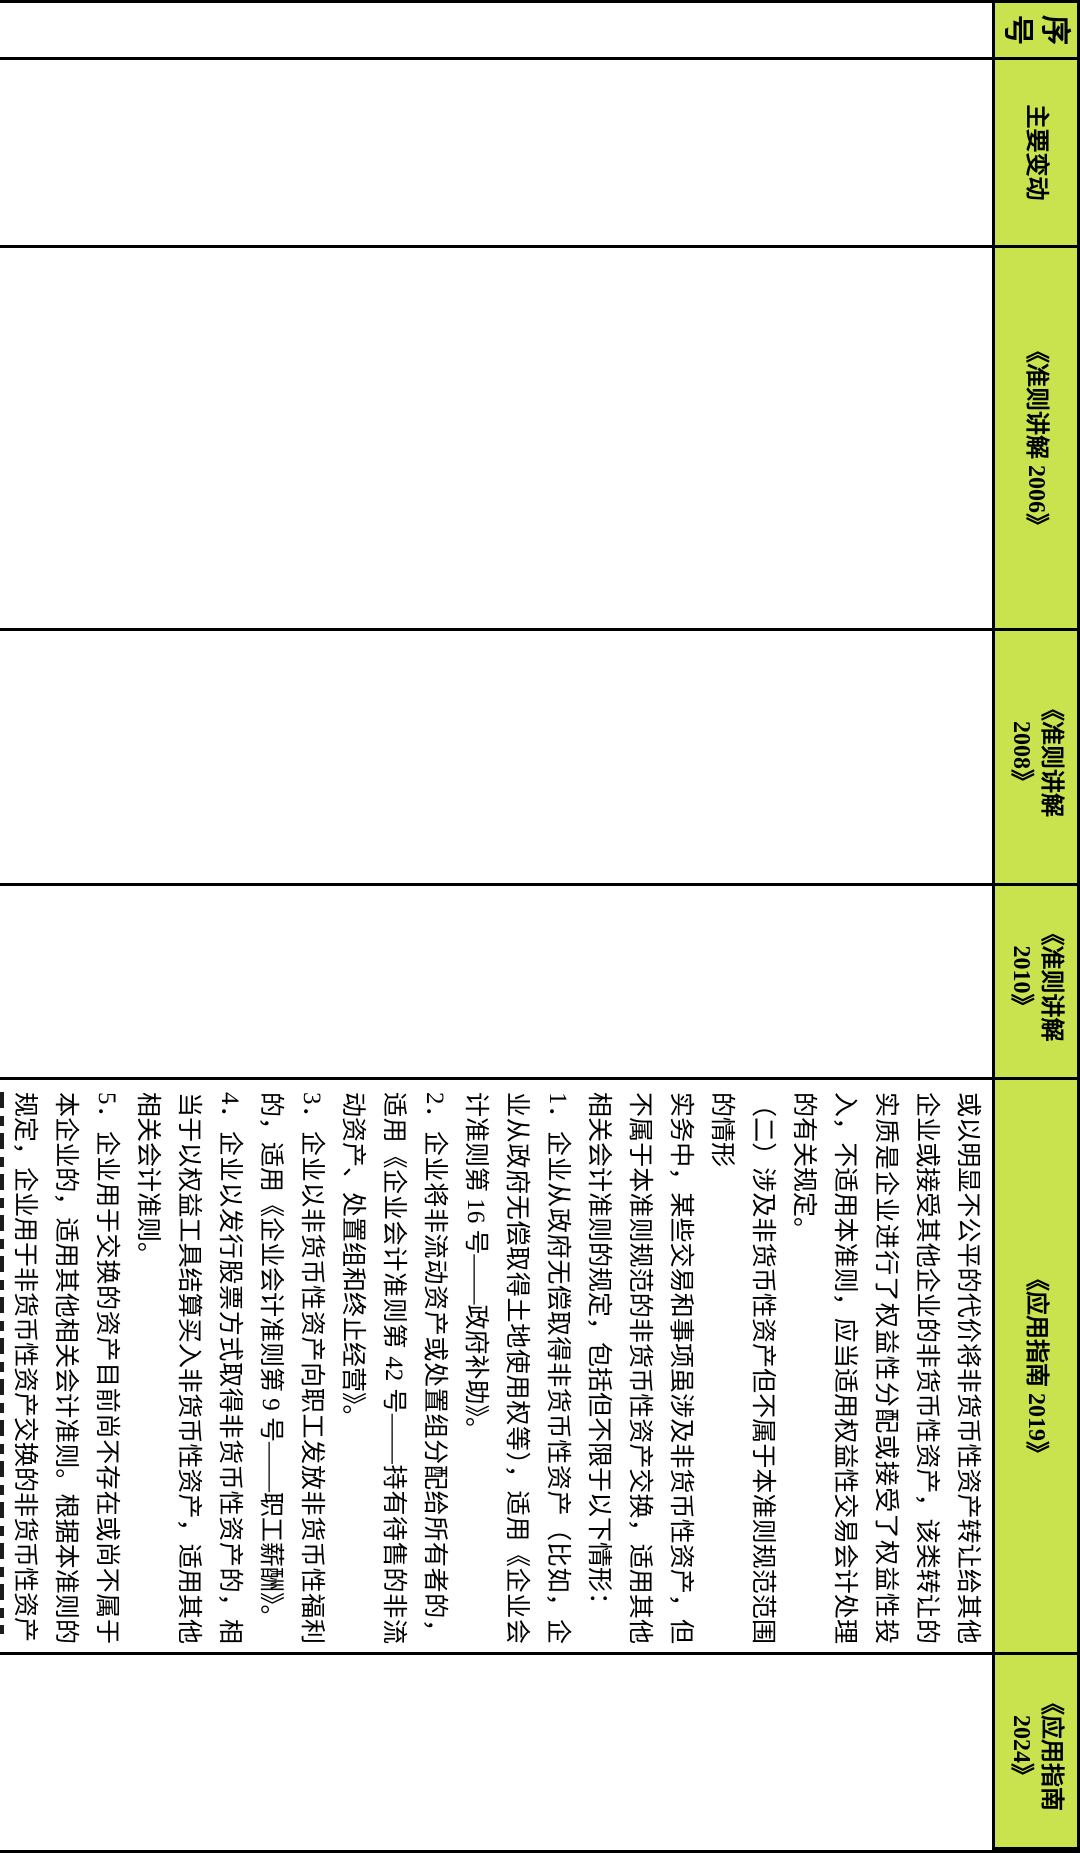 This screenshot has width=1080, height=1853. I want to click on body-cell-2024-empty, so click(496, 1752).